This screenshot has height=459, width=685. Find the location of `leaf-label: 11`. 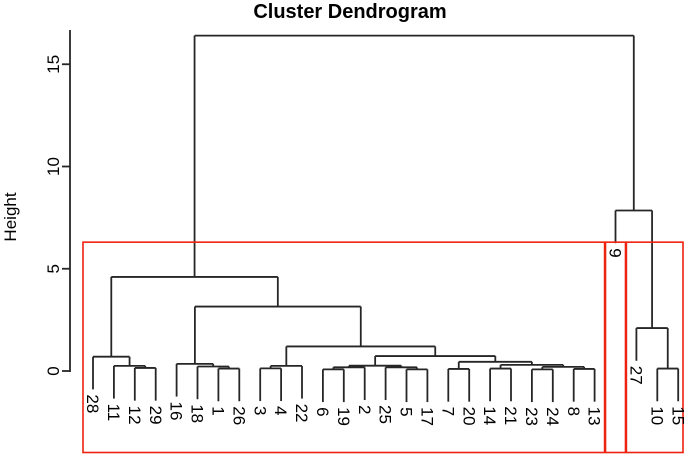

leaf-label: 11 is located at coordinates (113, 413).